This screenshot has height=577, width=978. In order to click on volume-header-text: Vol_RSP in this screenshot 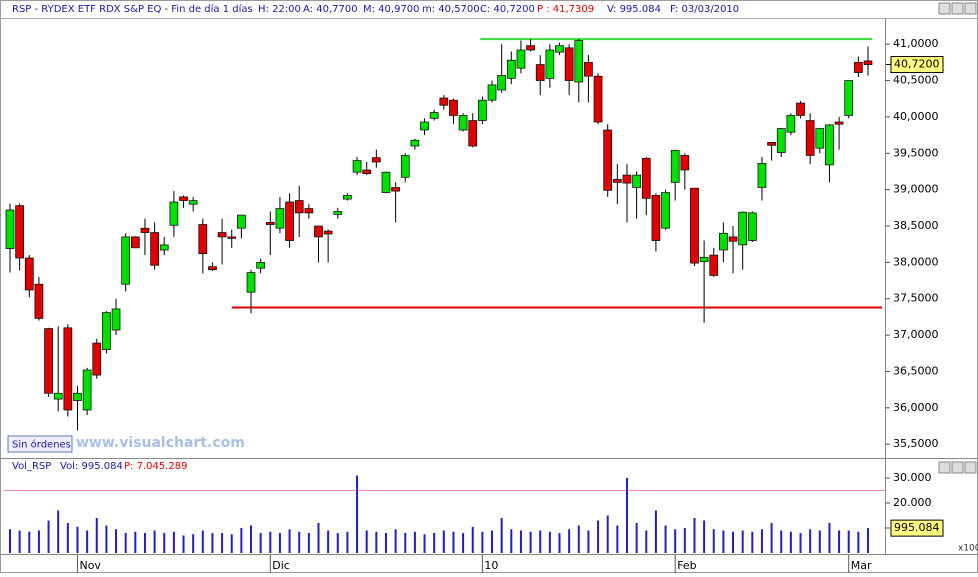, I will do `click(31, 466)`.